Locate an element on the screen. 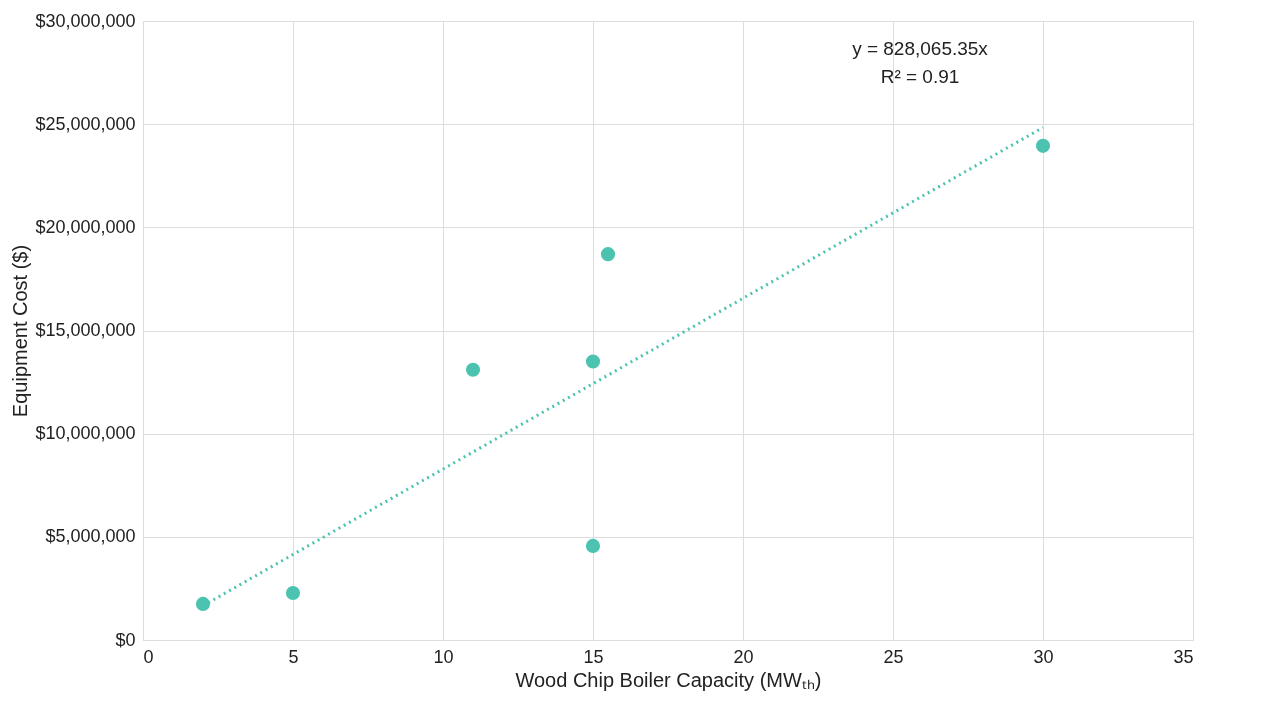 The width and height of the screenshot is (1274, 727). y-tick-label: $0 is located at coordinates (125, 639).